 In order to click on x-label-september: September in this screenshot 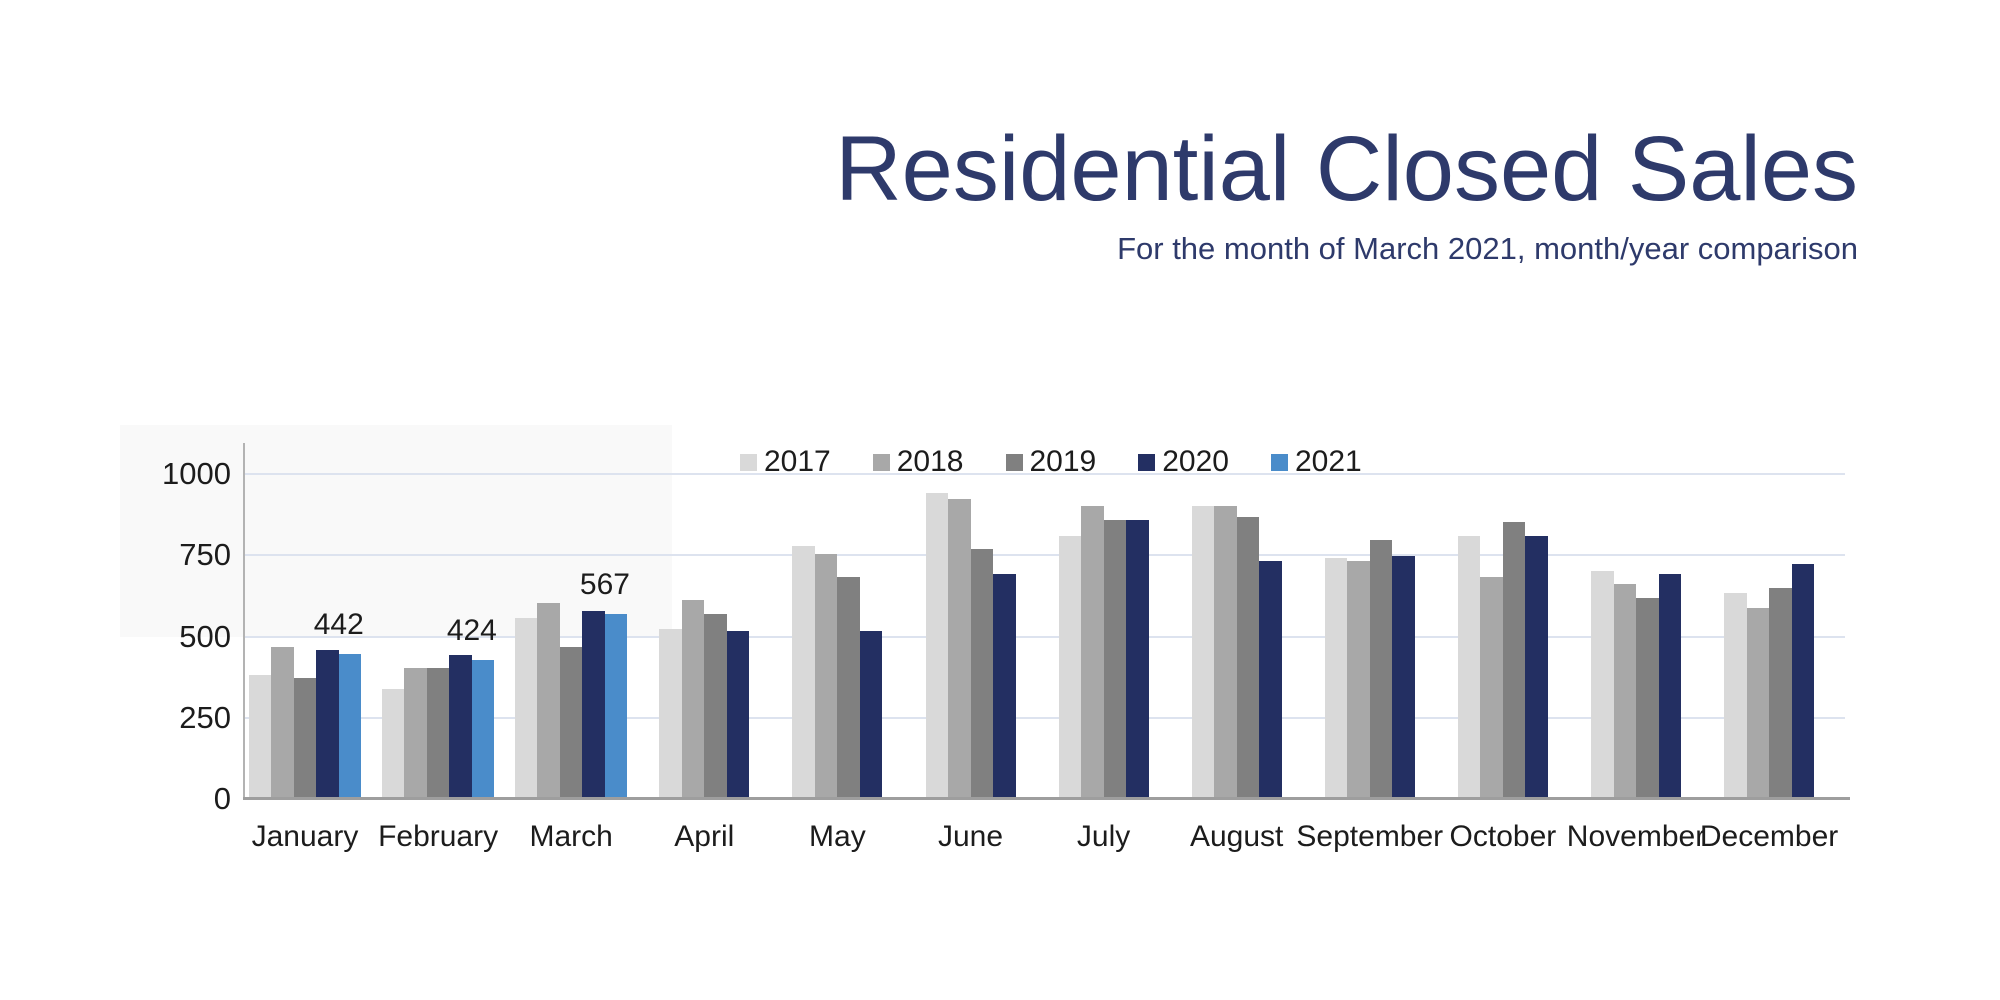, I will do `click(1370, 836)`.